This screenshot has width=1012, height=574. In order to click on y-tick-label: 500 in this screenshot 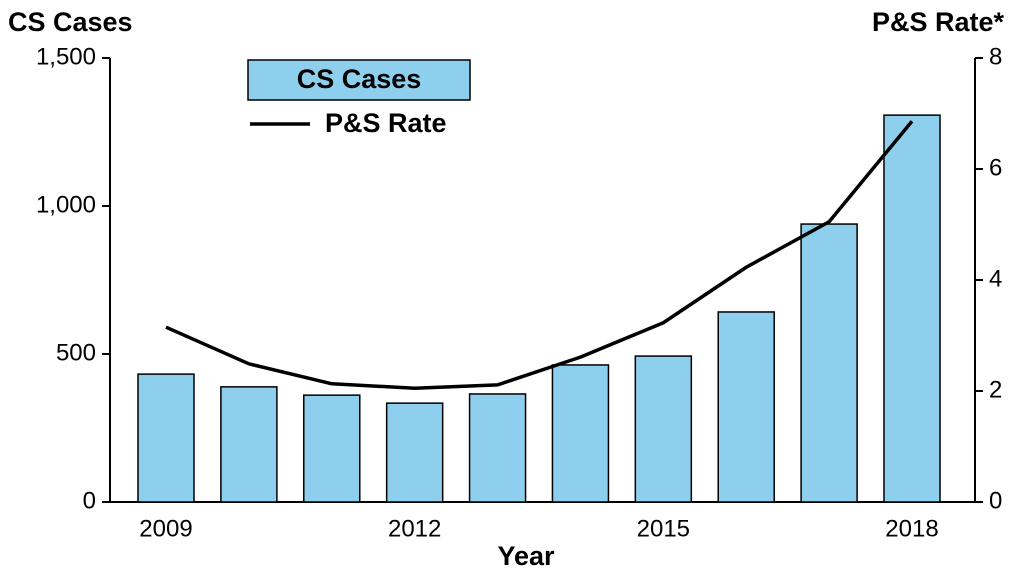, I will do `click(76, 352)`.